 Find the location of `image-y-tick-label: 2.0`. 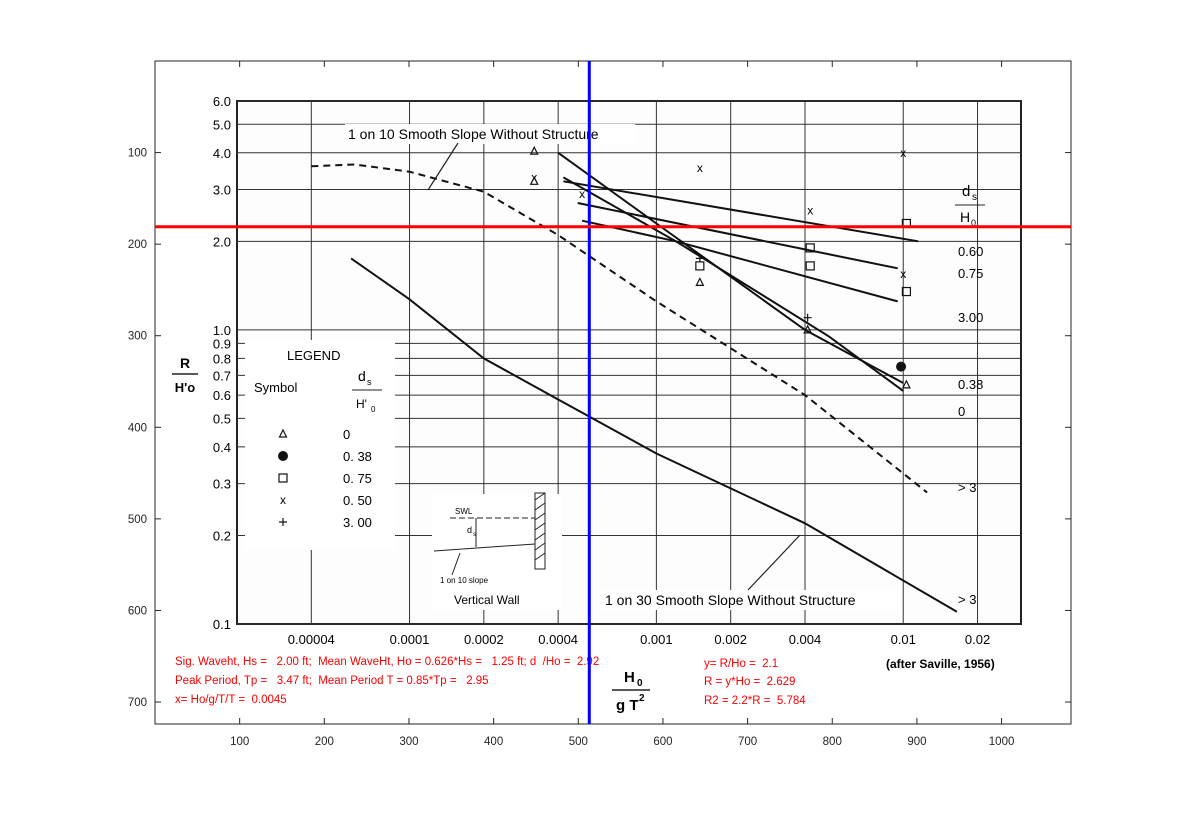

image-y-tick-label: 2.0 is located at coordinates (222, 241).